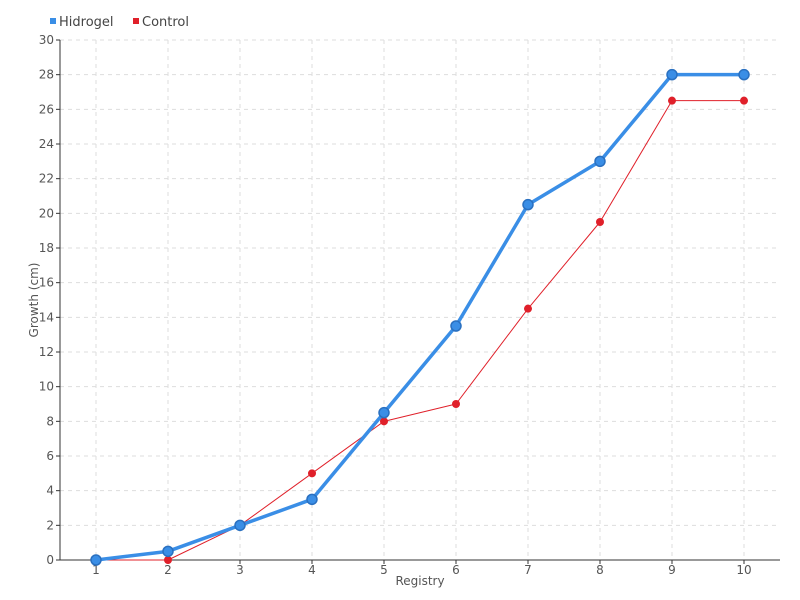 The width and height of the screenshot is (800, 600). Describe the element at coordinates (743, 570) in the screenshot. I see `x-tick-label: 10` at that location.